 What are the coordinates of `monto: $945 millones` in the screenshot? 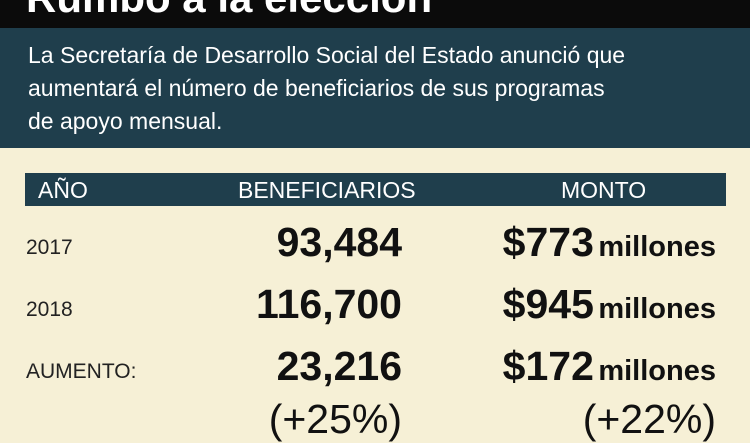 It's located at (609, 304).